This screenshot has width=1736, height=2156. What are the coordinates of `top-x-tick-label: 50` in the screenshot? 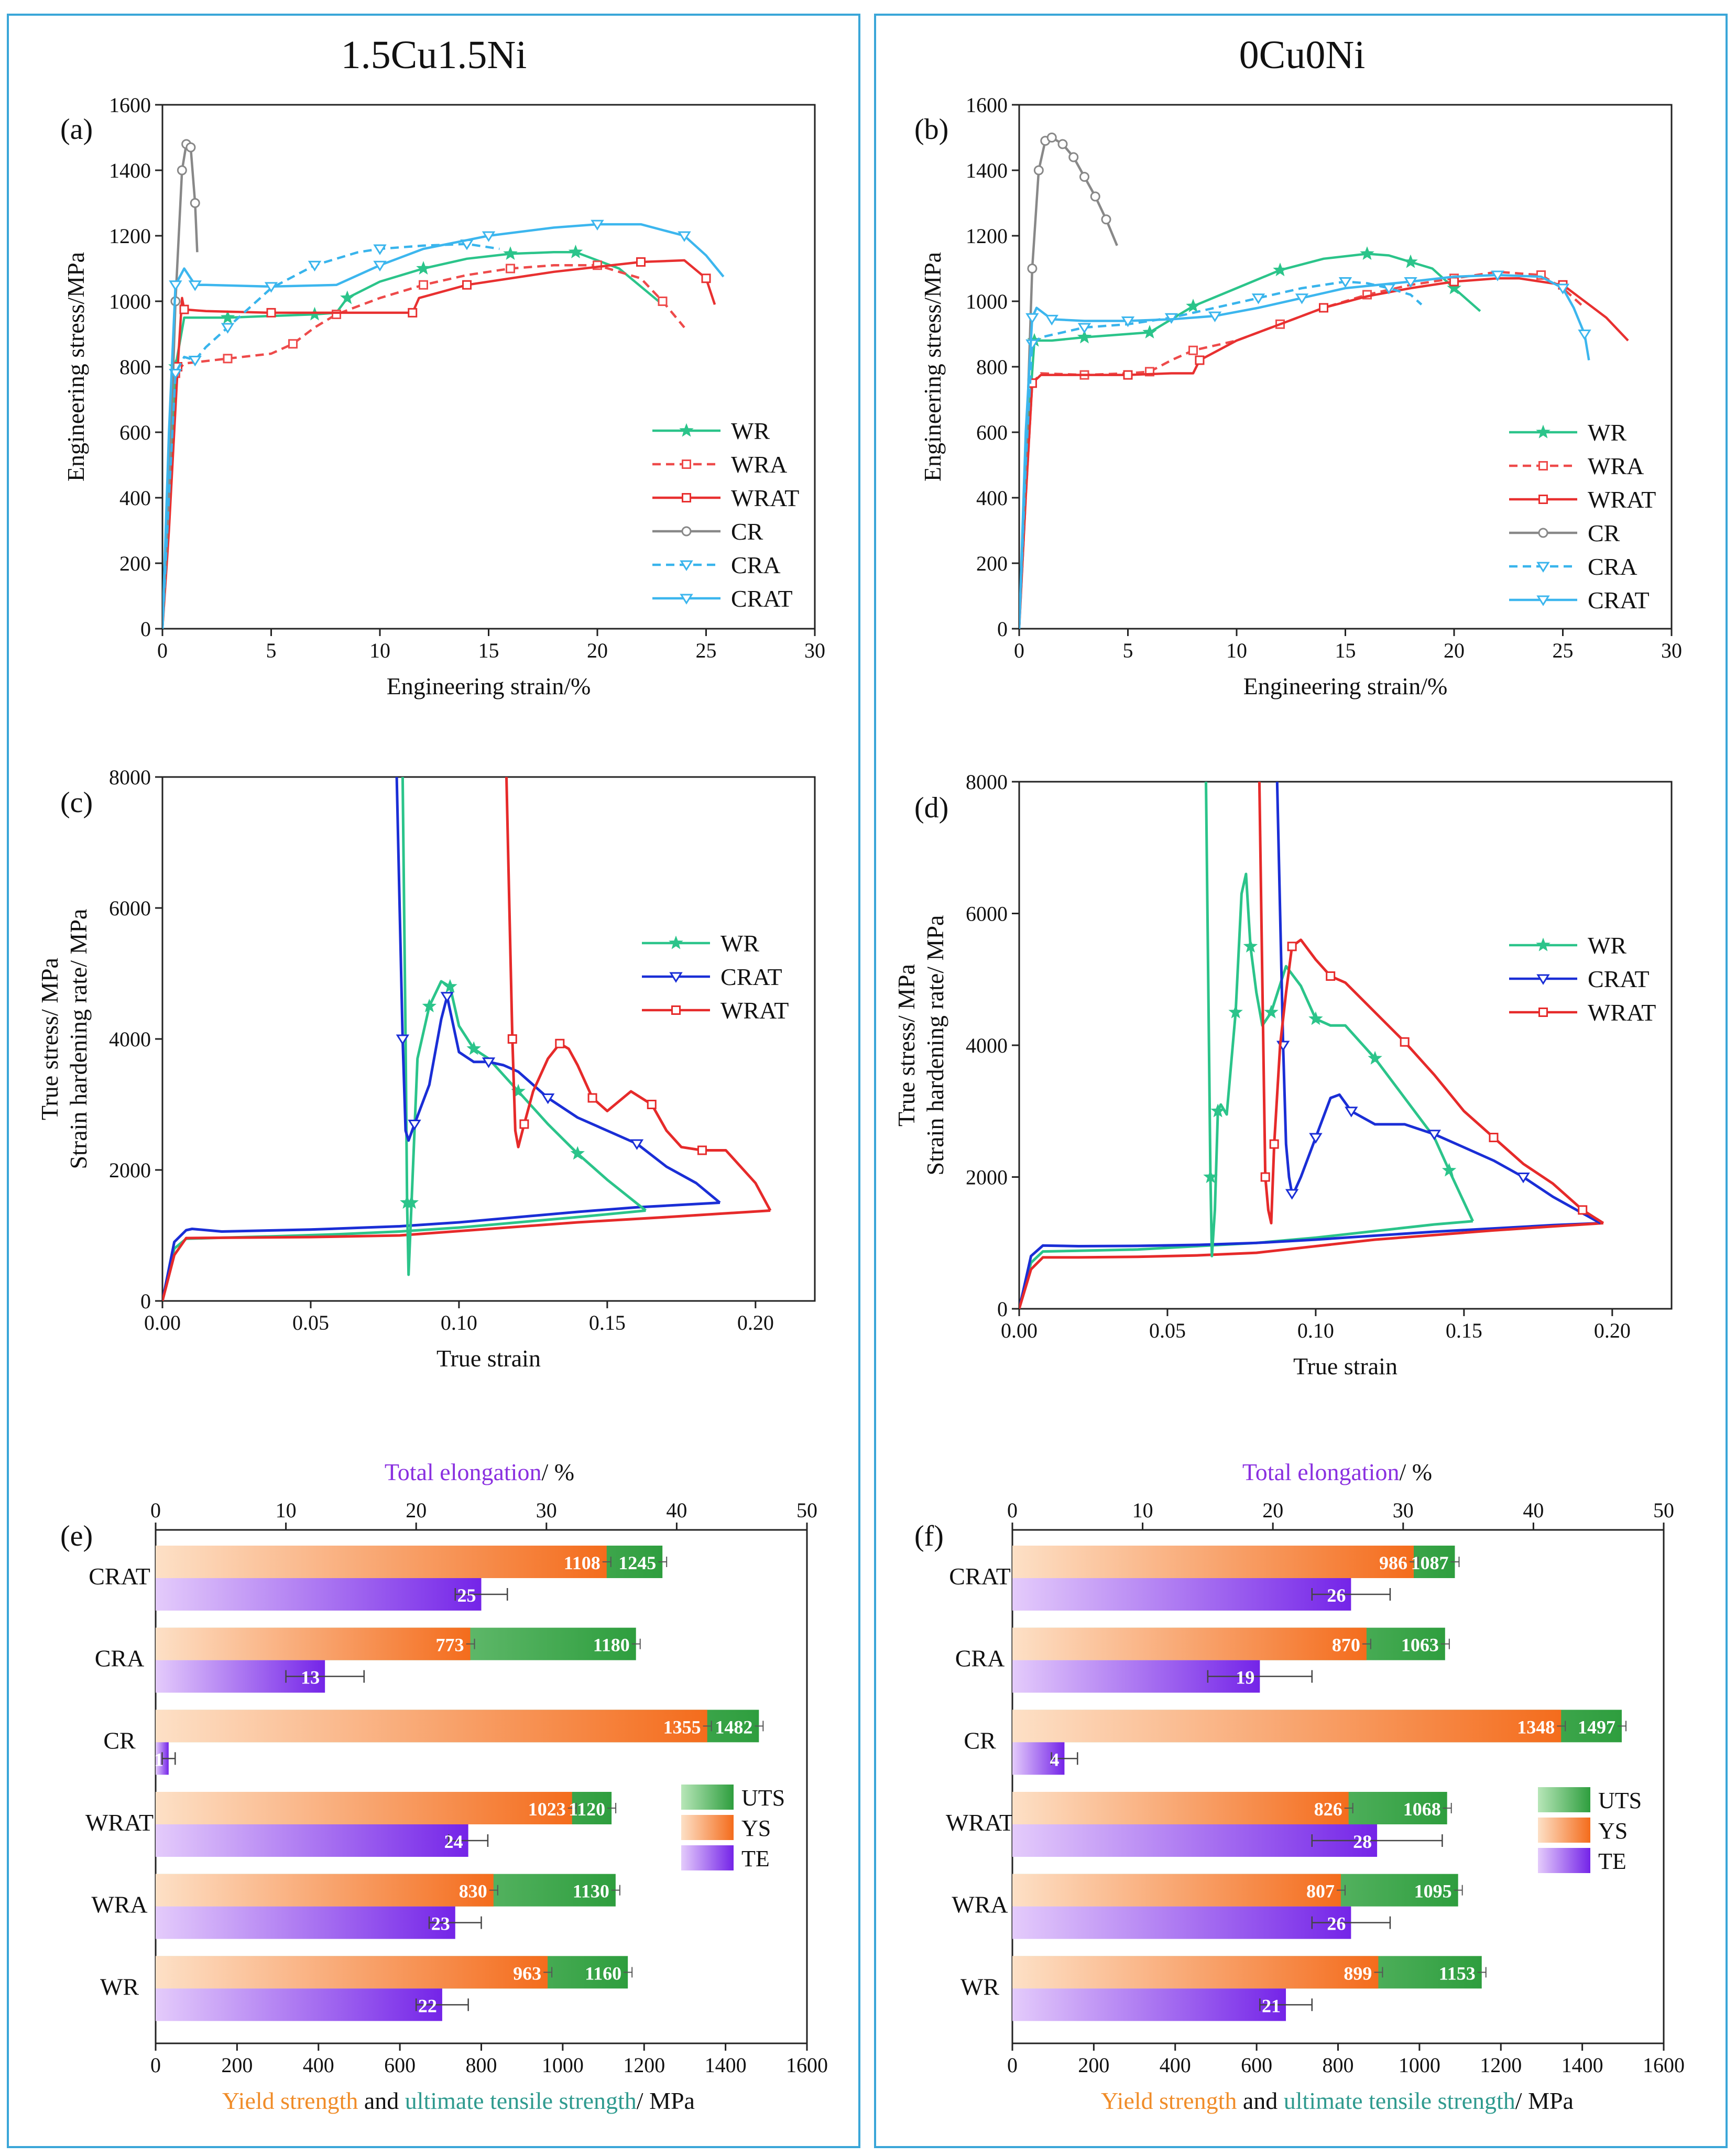 It's located at (1663, 1510).